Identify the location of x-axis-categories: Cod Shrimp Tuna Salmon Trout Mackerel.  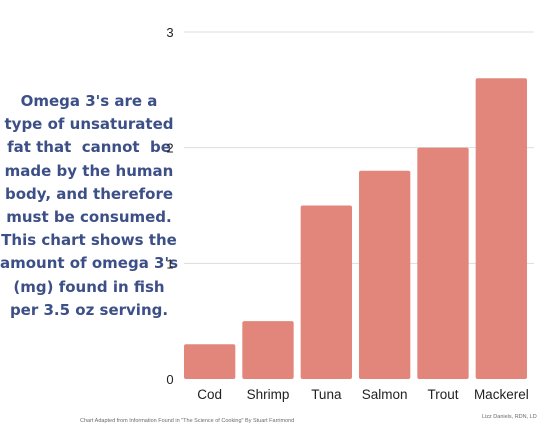
(362, 394).